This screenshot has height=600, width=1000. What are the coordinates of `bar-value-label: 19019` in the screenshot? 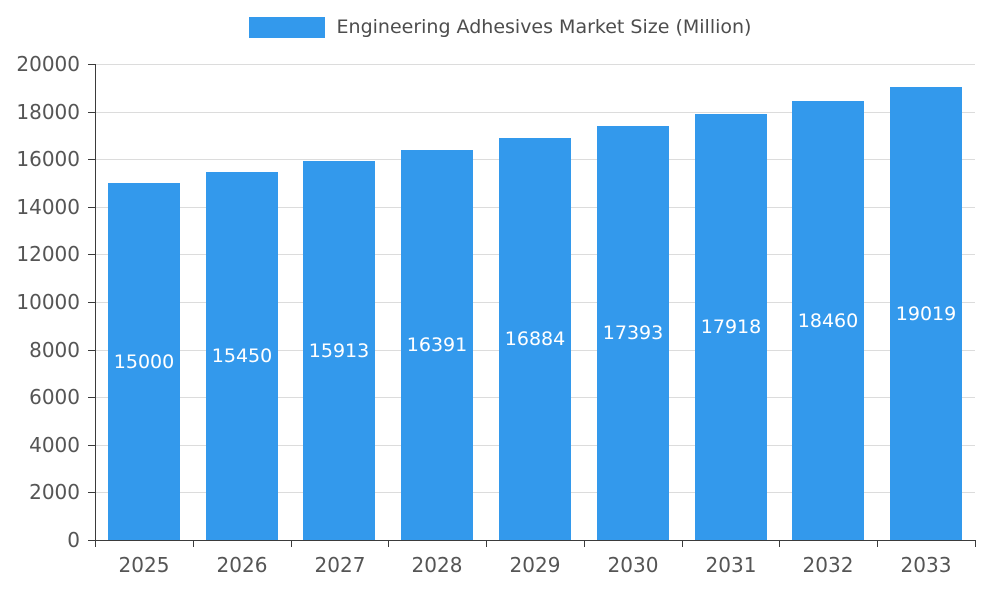 It's located at (926, 314).